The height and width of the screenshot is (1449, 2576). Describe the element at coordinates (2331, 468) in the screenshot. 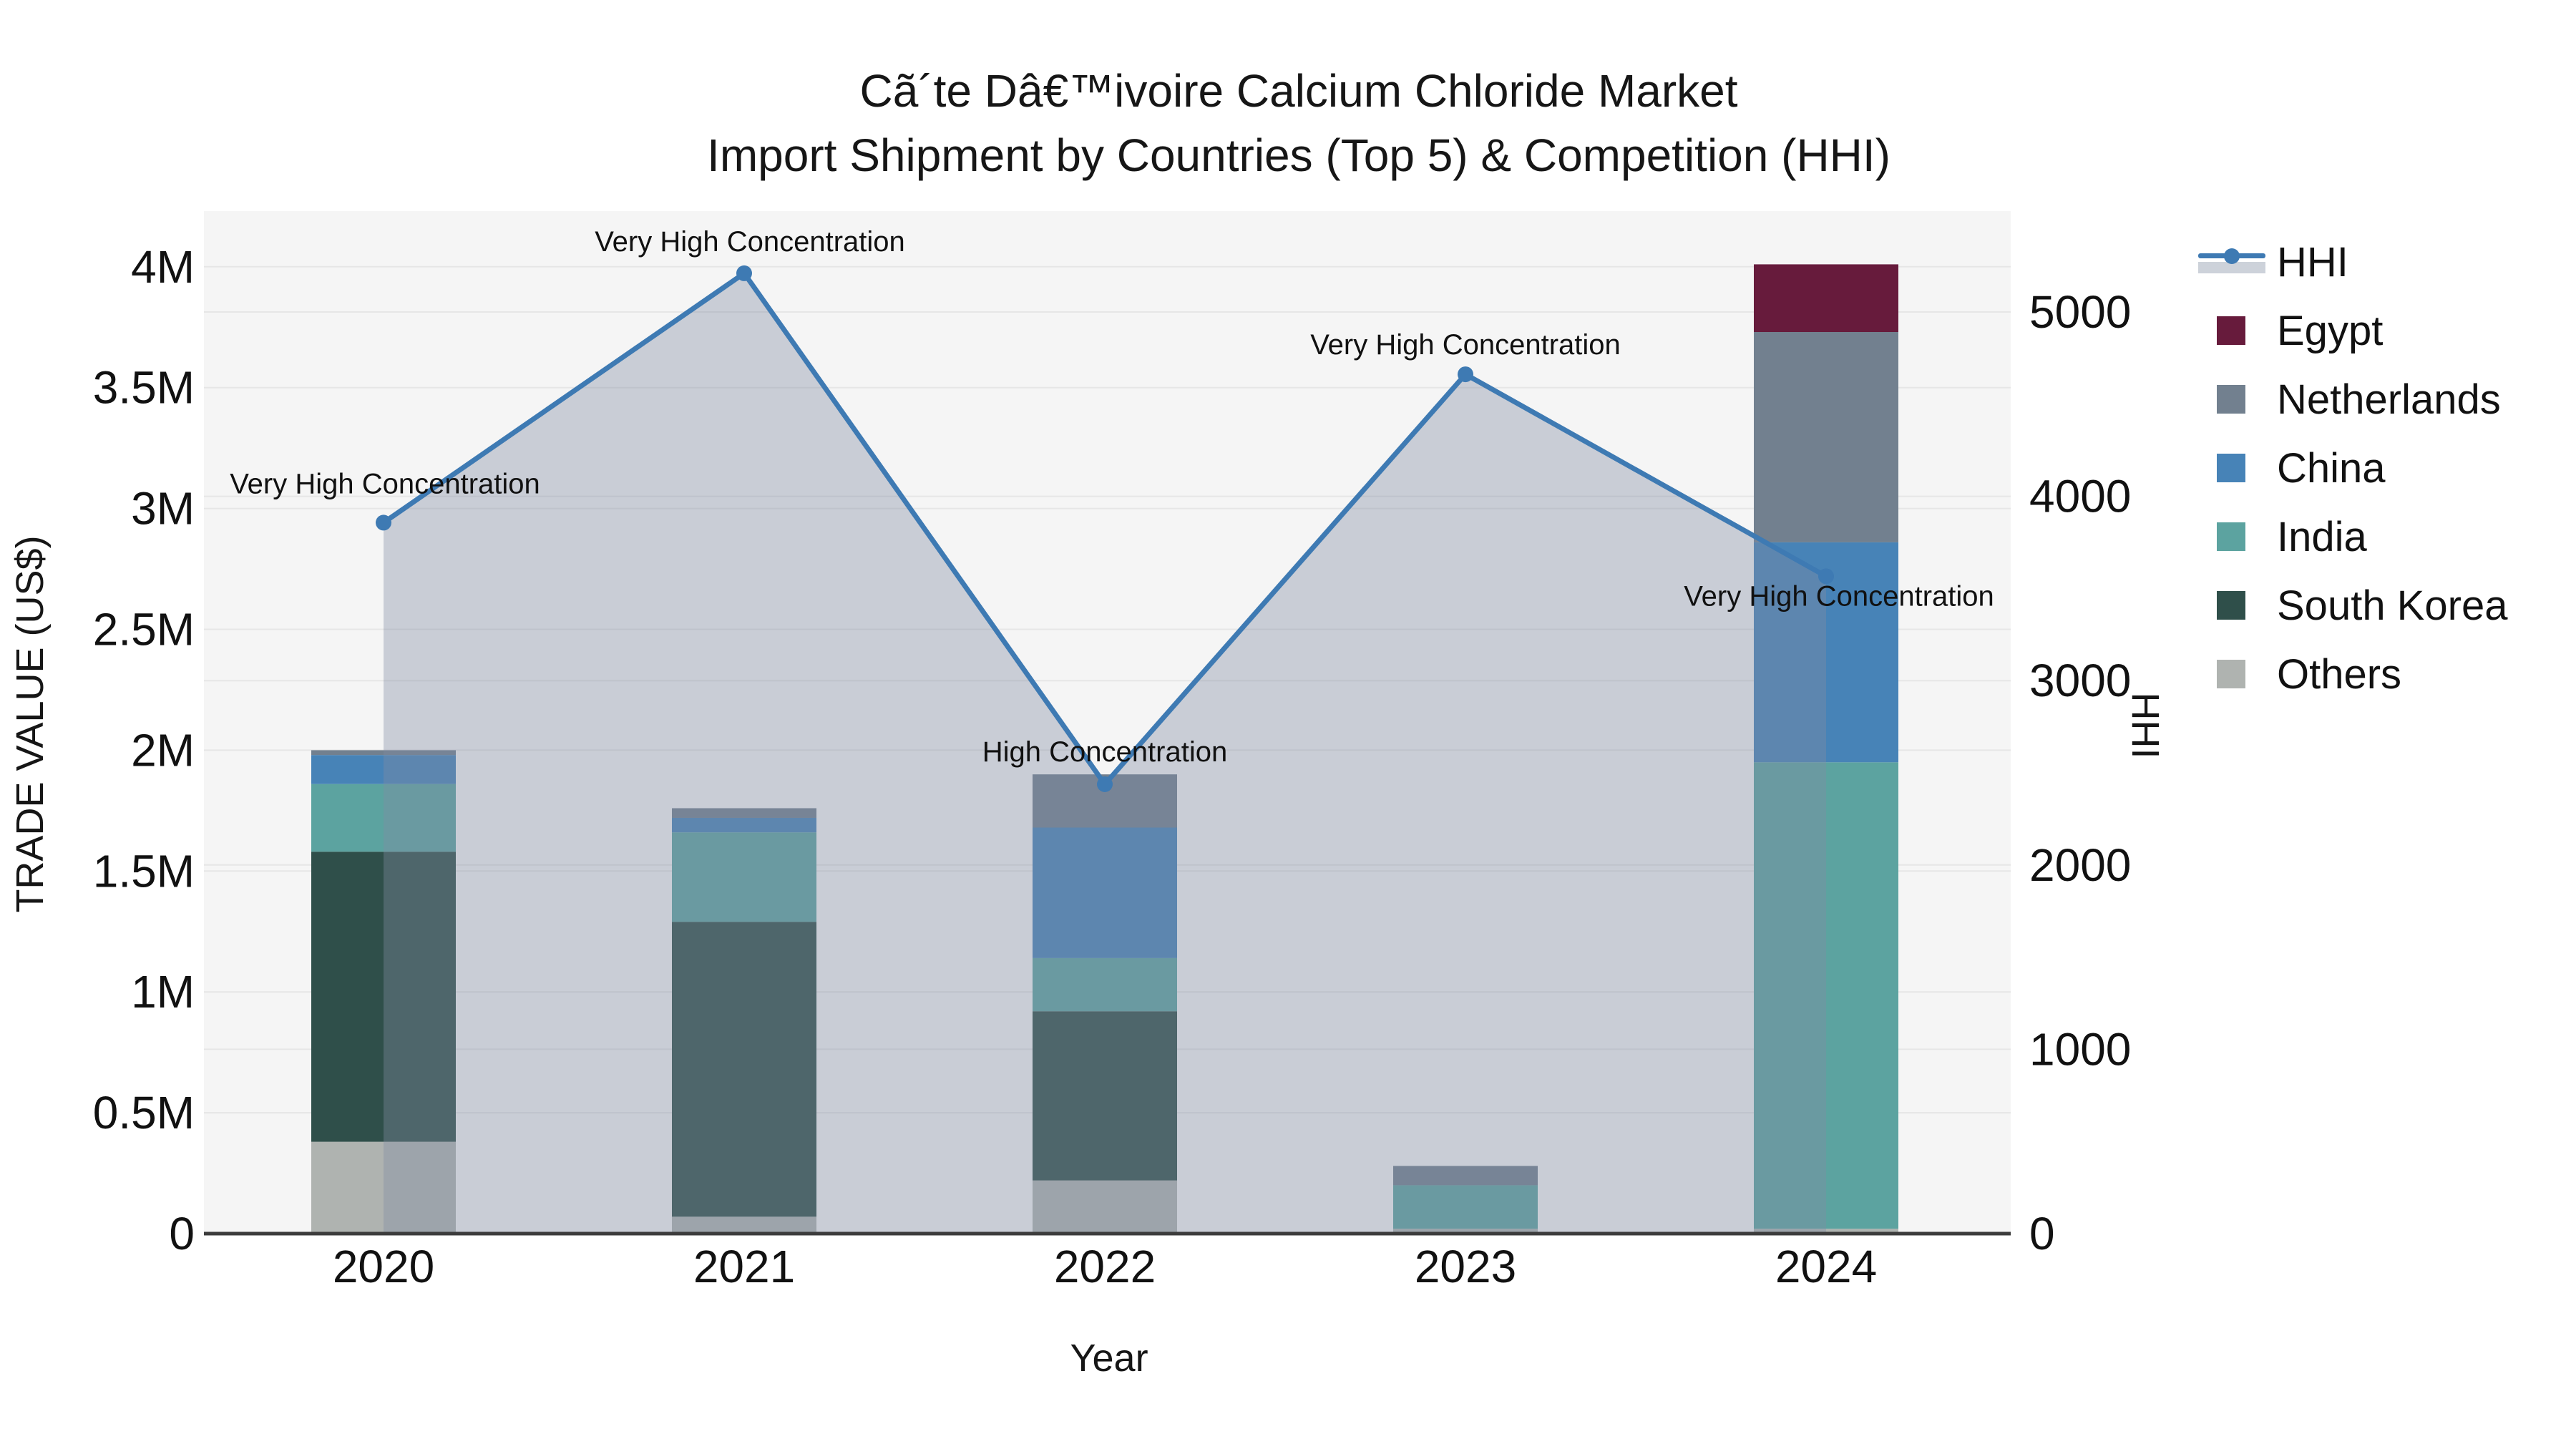

I see `legend-label: China` at that location.